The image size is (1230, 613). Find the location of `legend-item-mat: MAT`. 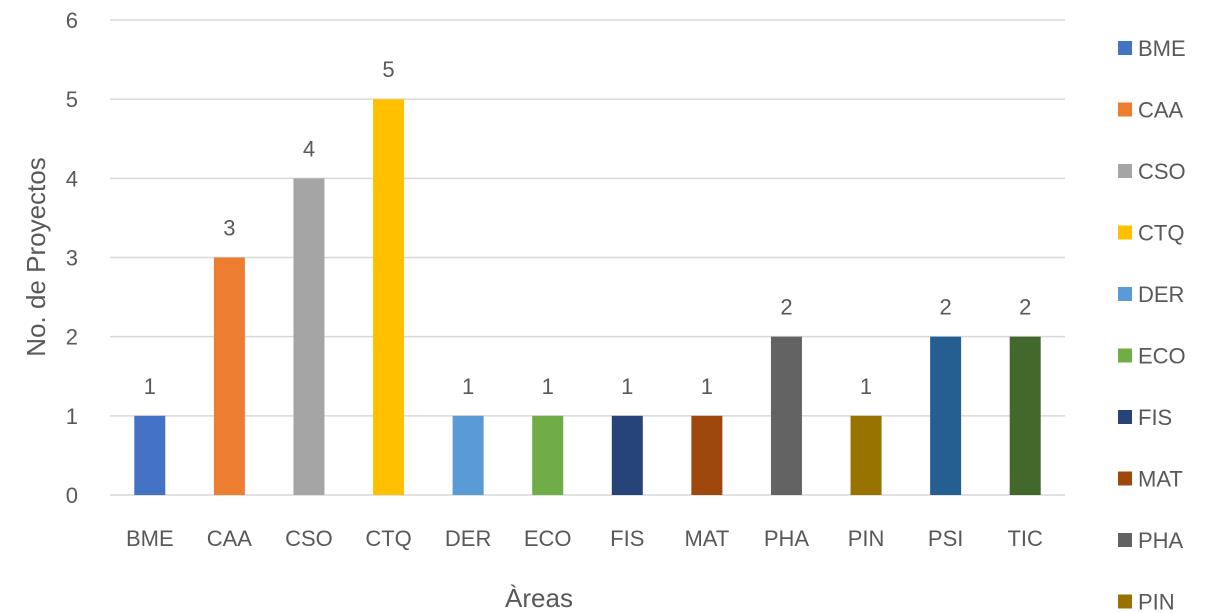

legend-item-mat: MAT is located at coordinates (1150, 479).